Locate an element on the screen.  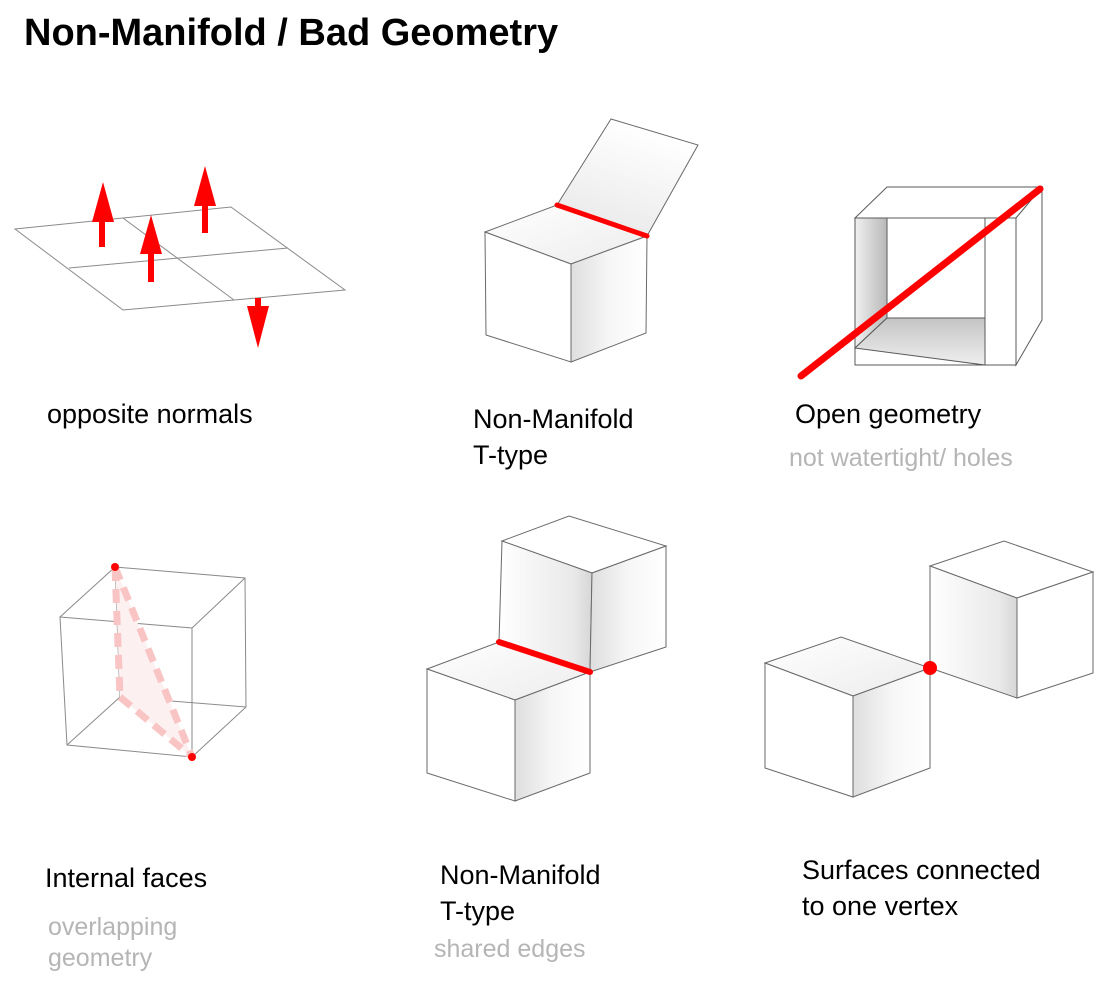
plane-grid is located at coordinates (180, 258).